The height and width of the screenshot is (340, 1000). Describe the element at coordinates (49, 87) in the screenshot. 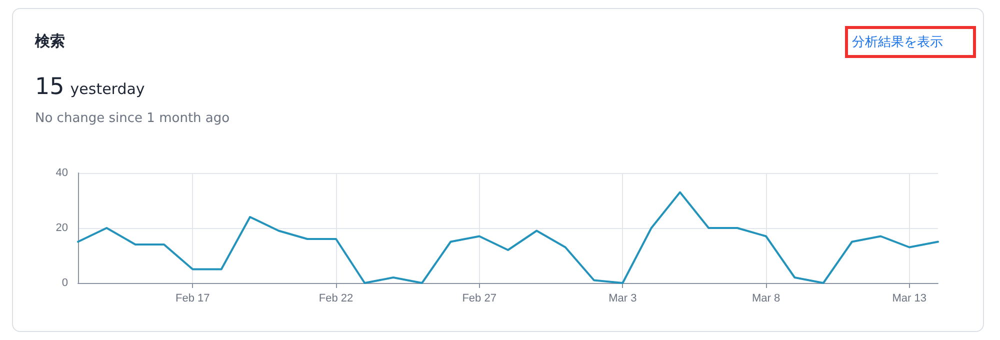

I see `text: 15` at that location.